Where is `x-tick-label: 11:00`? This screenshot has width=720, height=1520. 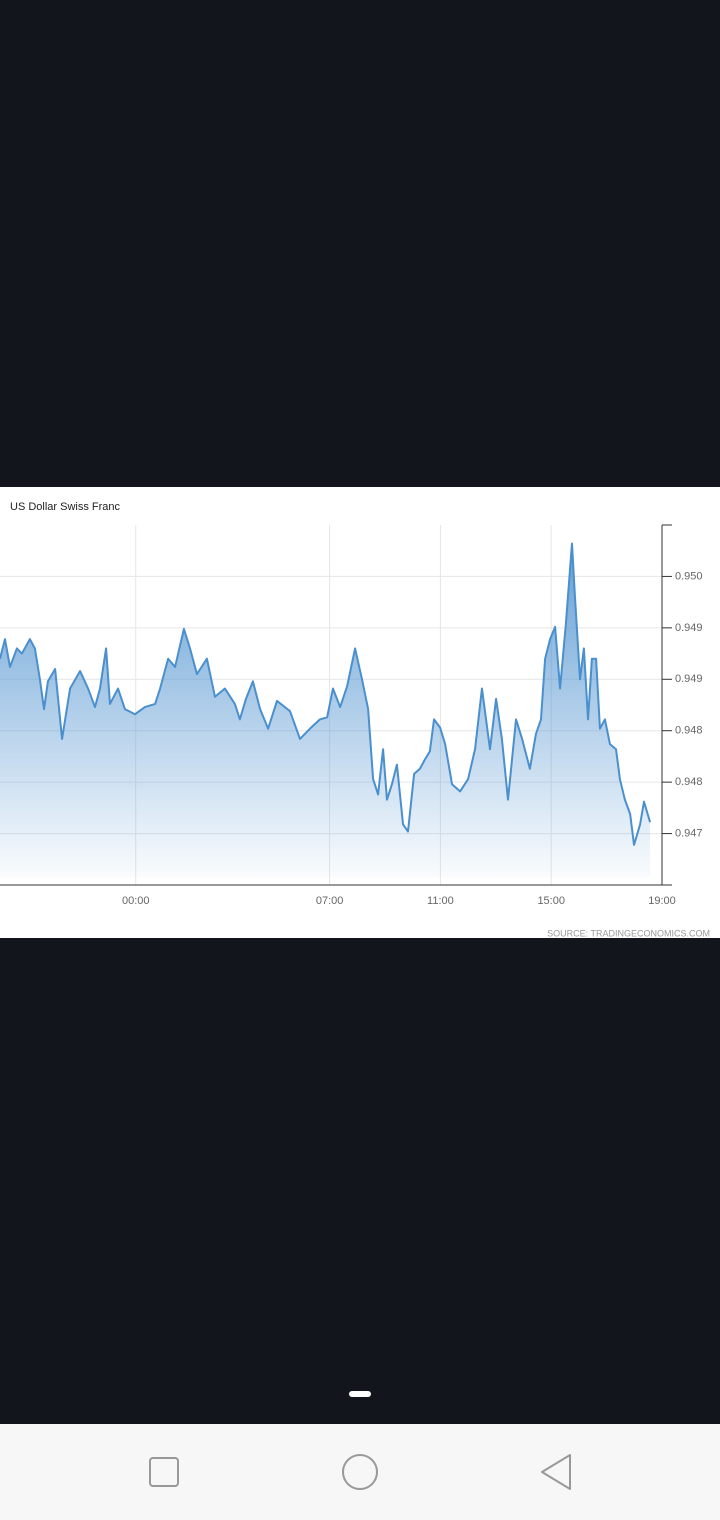 x-tick-label: 11:00 is located at coordinates (440, 901).